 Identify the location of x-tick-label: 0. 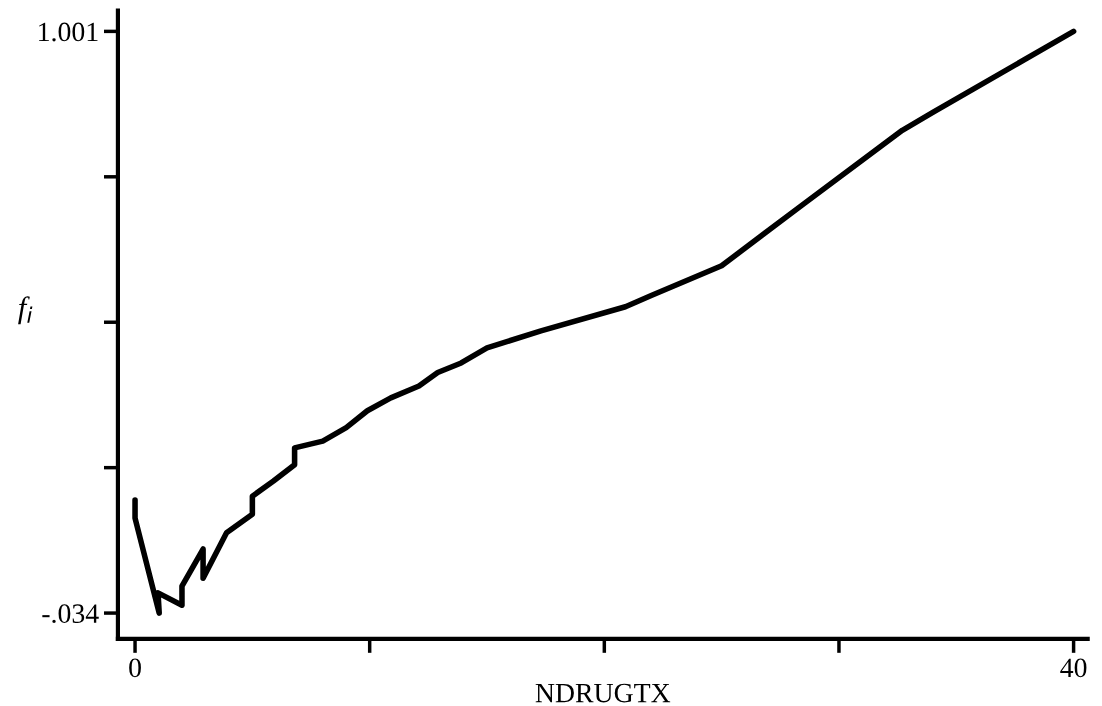
(135, 668).